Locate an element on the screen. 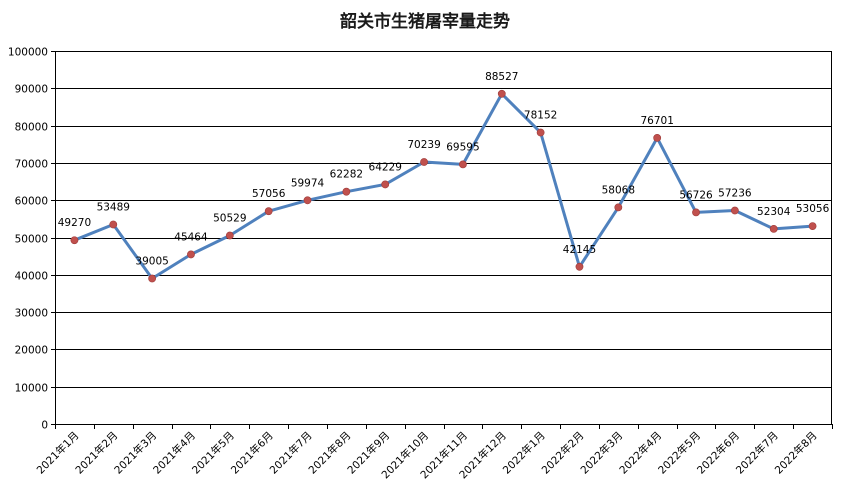 The height and width of the screenshot is (498, 850). y-tick-label: 90000 is located at coordinates (31, 90).